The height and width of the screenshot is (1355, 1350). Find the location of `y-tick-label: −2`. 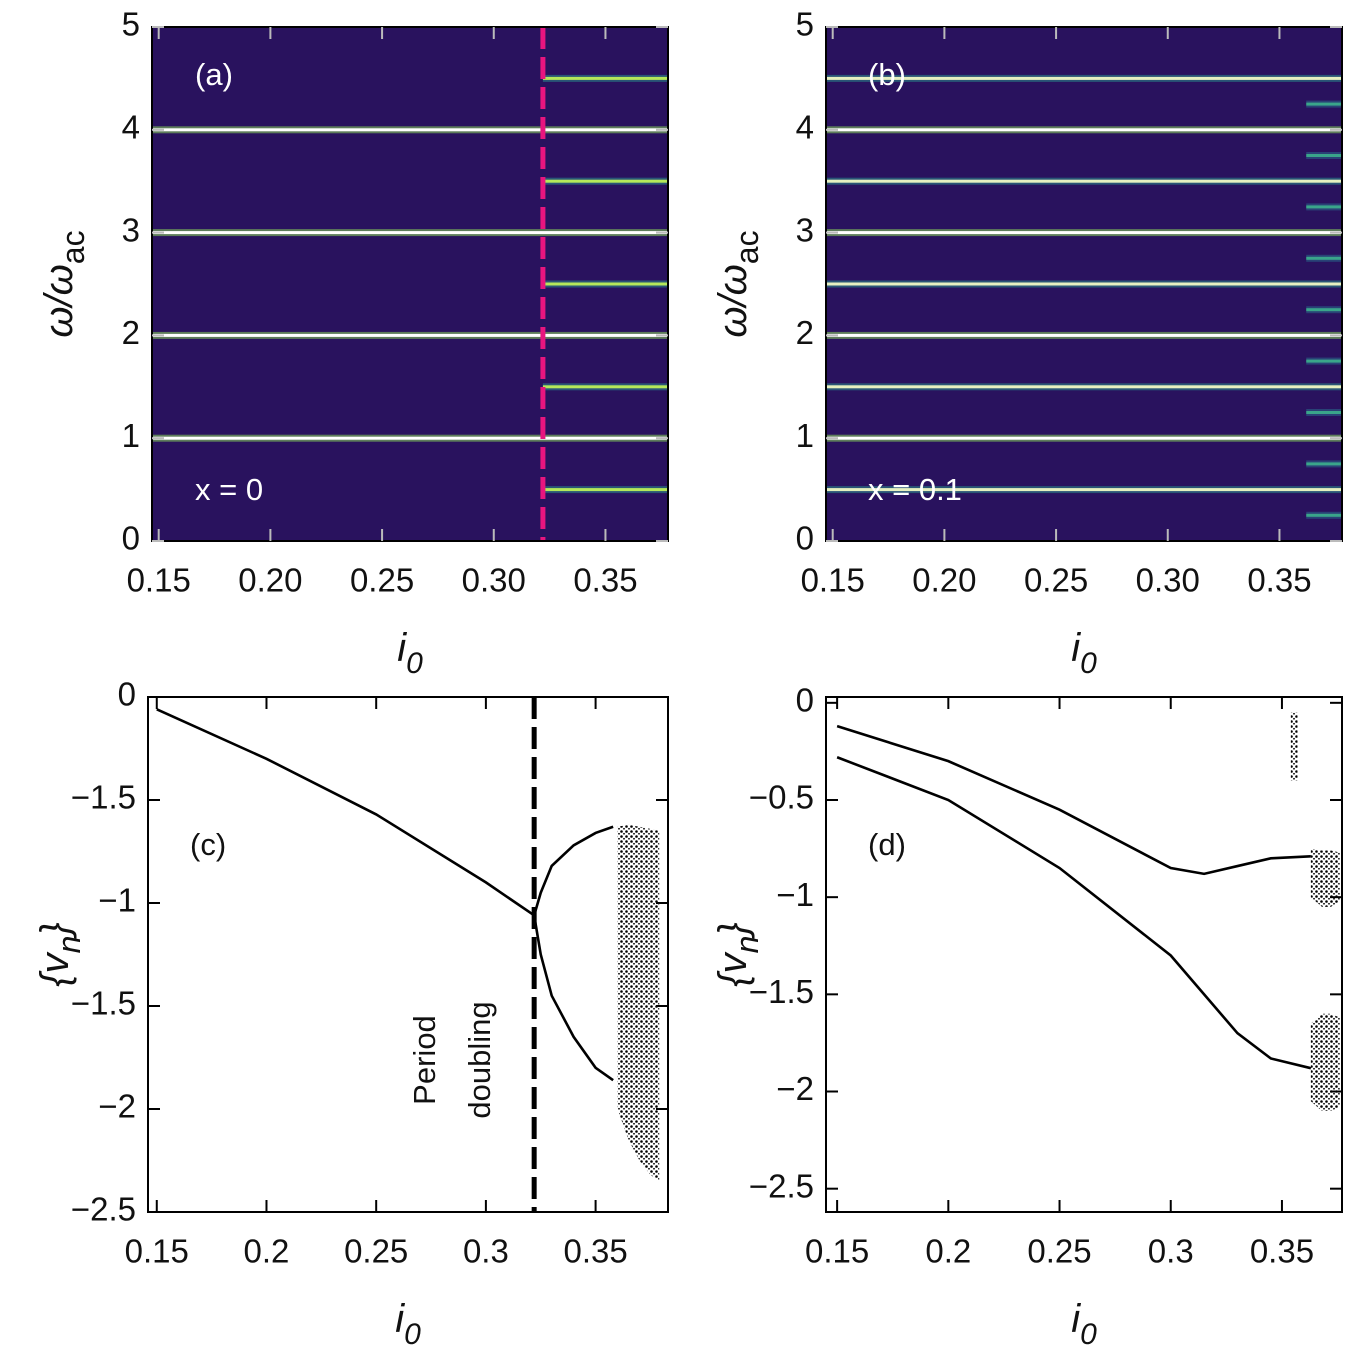

y-tick-label: −2 is located at coordinates (117, 1106).